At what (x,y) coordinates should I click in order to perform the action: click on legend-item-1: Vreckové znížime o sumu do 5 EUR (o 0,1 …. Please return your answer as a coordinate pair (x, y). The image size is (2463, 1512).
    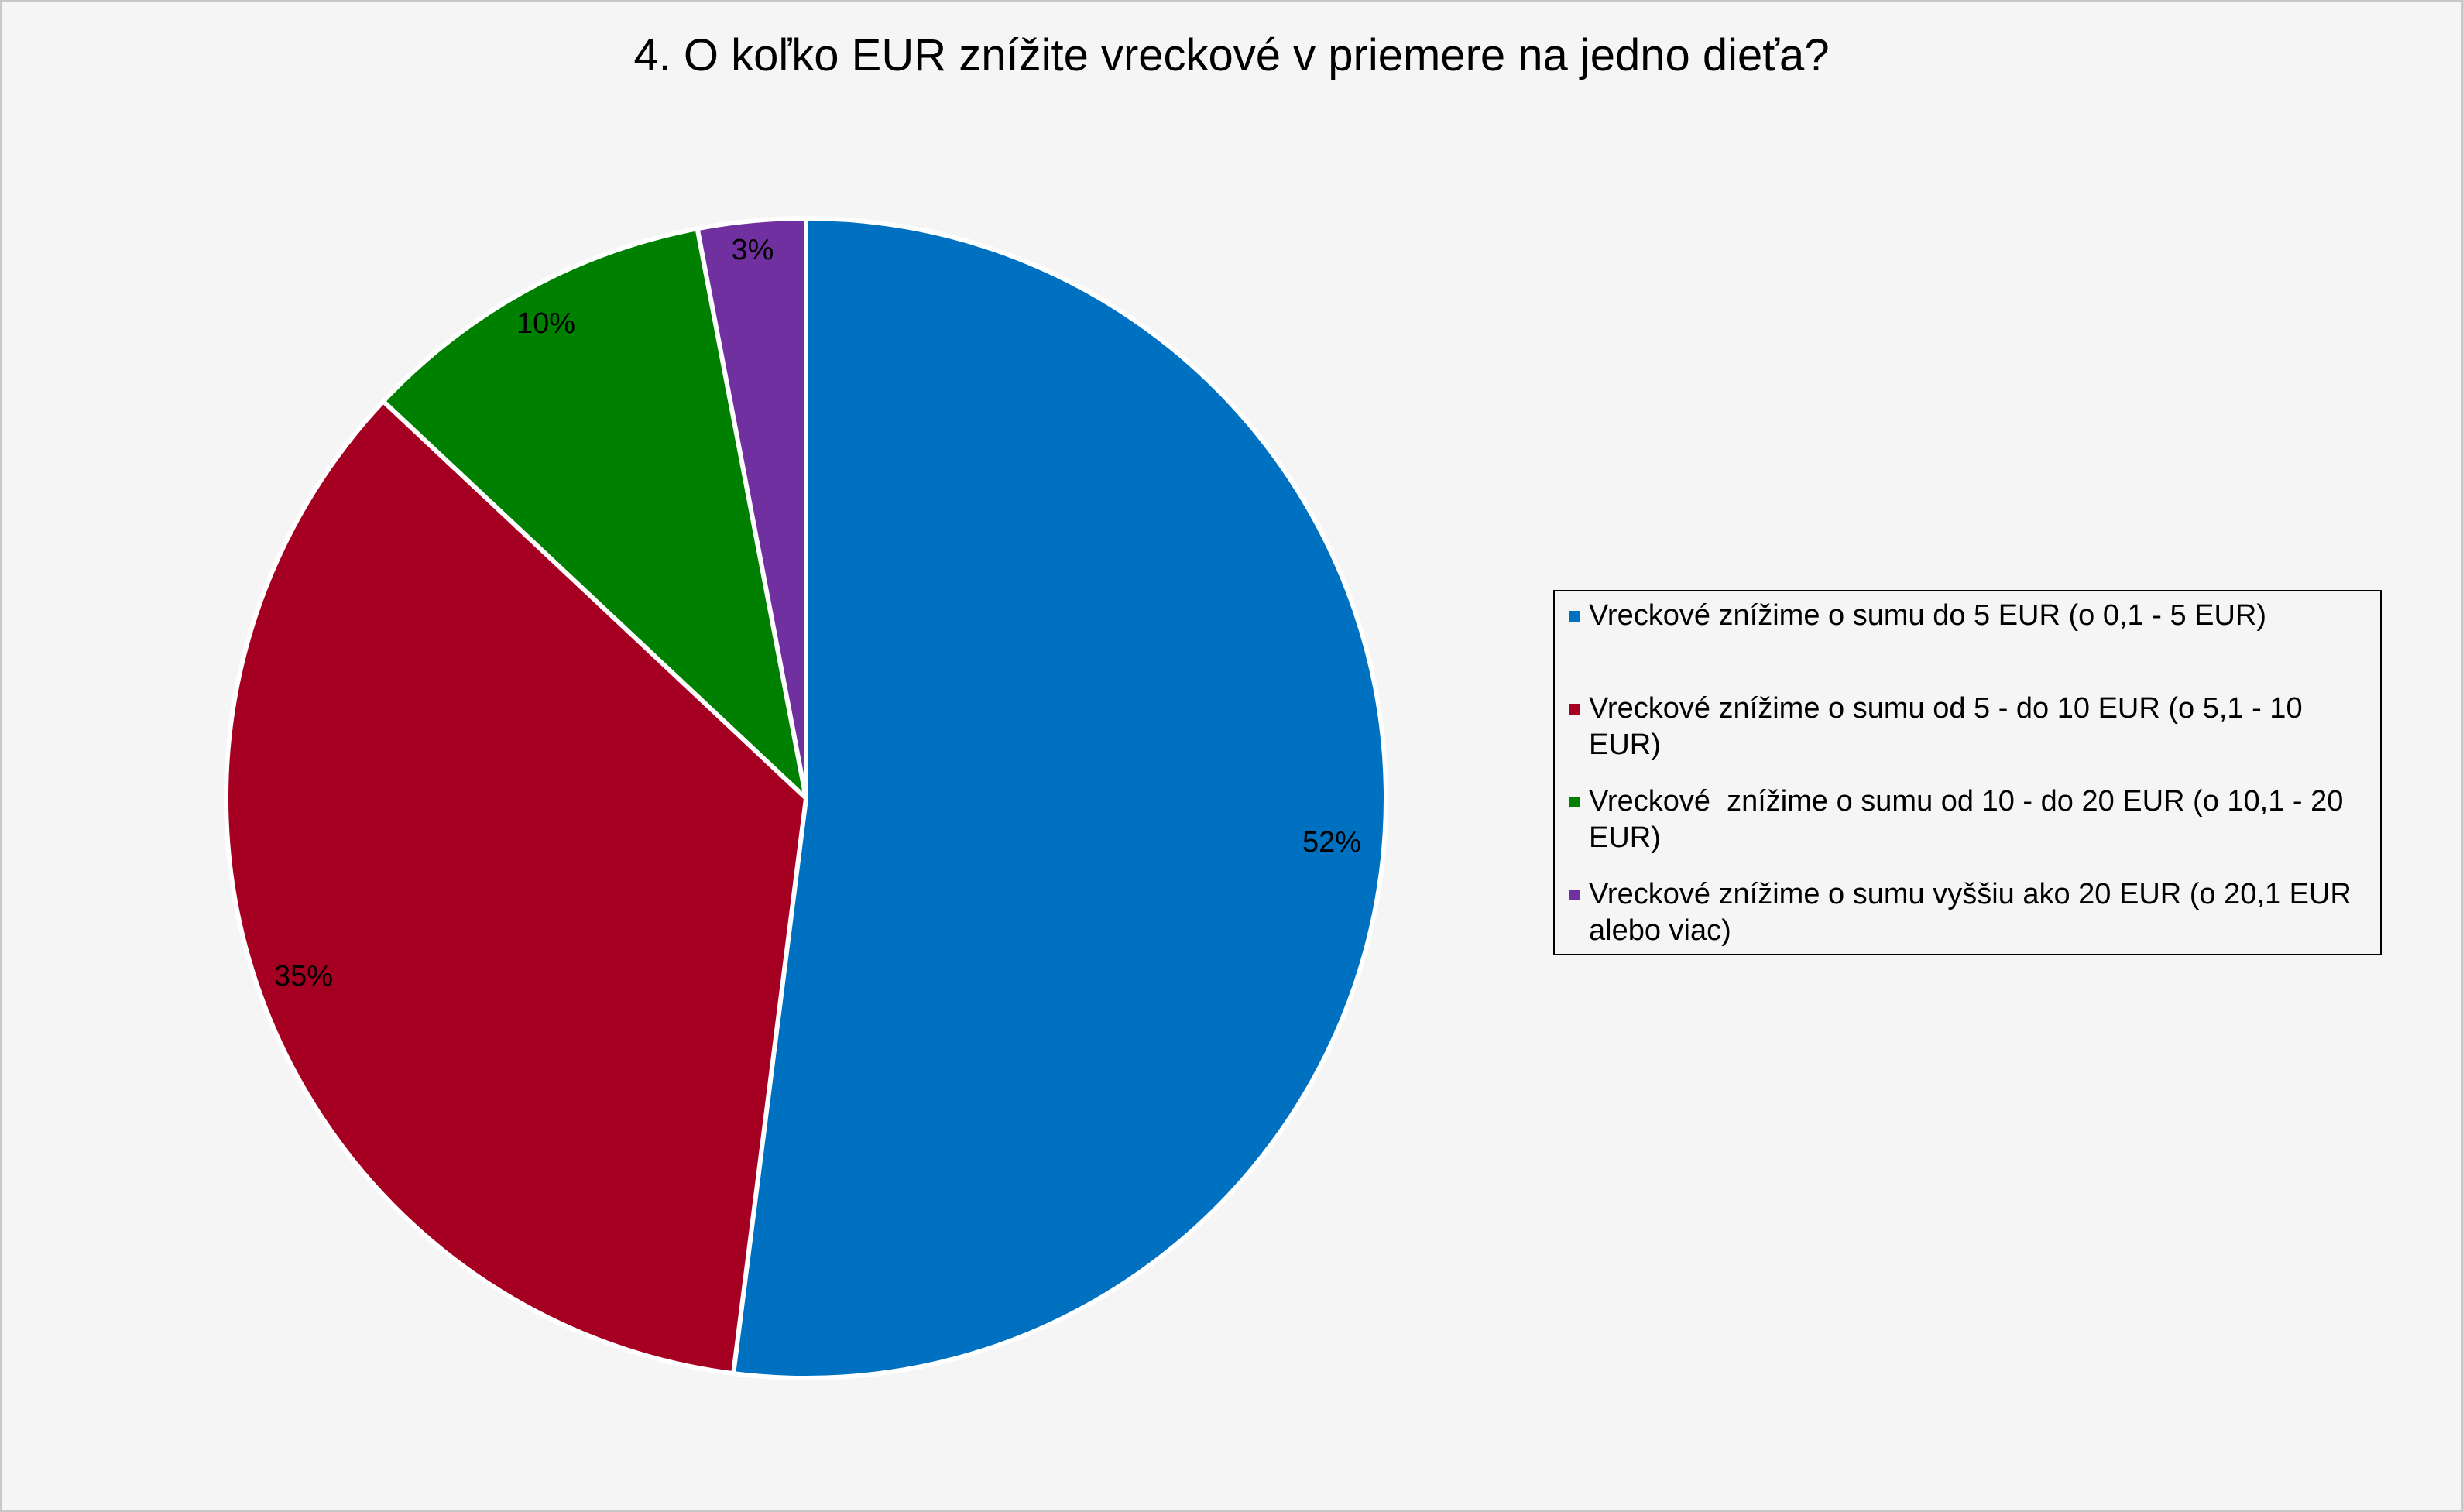
    Looking at the image, I should click on (1971, 616).